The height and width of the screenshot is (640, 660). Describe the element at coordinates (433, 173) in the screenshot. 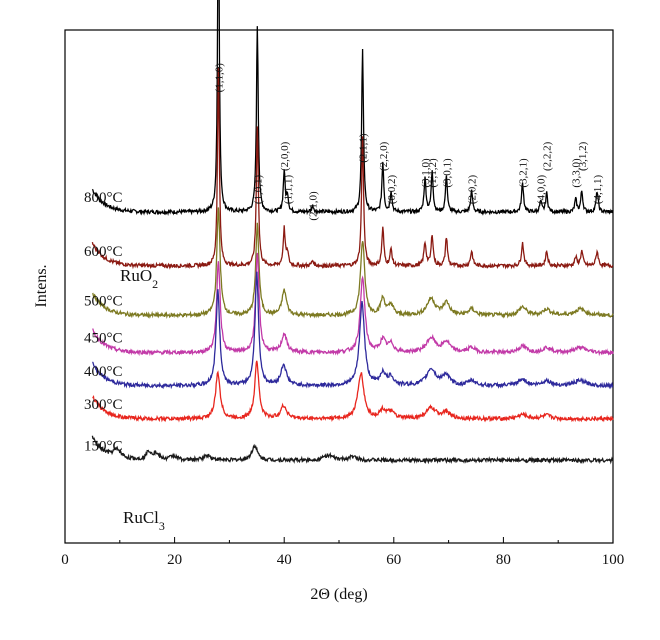

I see `peak-label: (1,1,2)` at that location.